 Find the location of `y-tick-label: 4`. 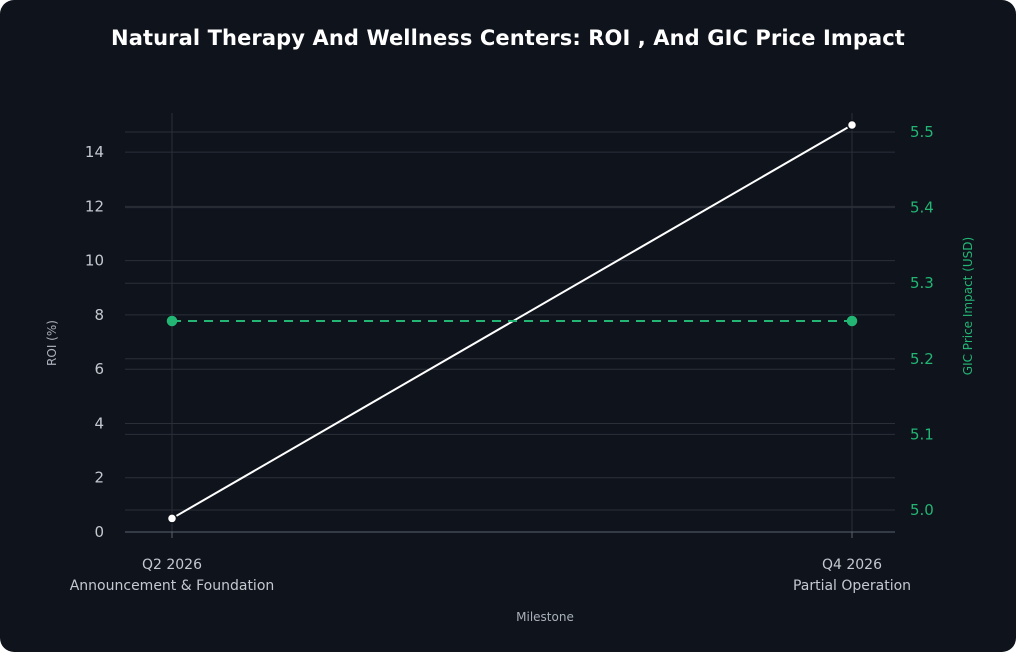

y-tick-label: 4 is located at coordinates (99, 423).